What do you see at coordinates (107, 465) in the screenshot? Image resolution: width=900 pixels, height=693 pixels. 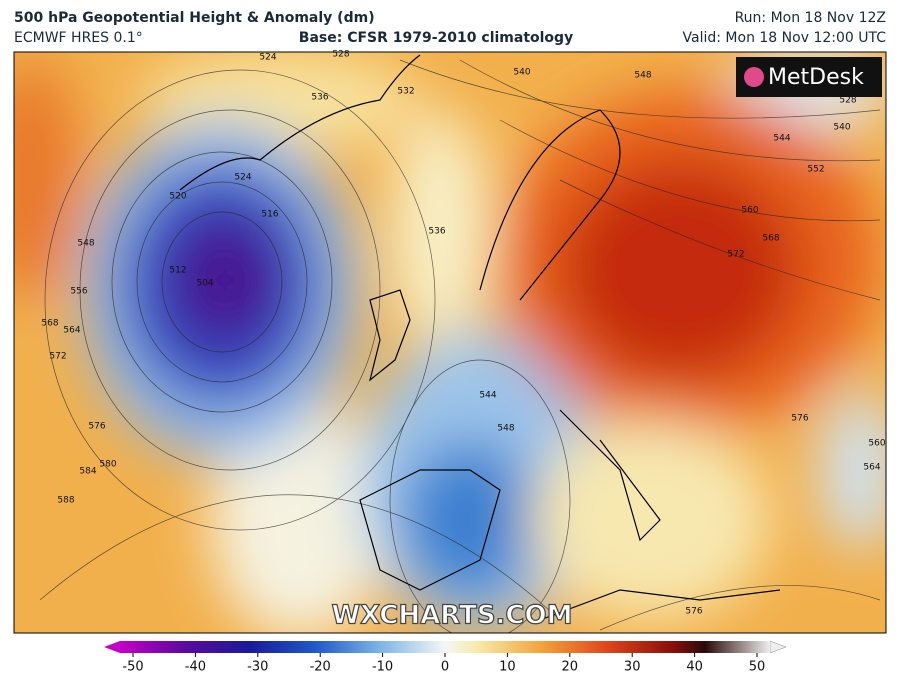 I see `contour-label: 580` at bounding box center [107, 465].